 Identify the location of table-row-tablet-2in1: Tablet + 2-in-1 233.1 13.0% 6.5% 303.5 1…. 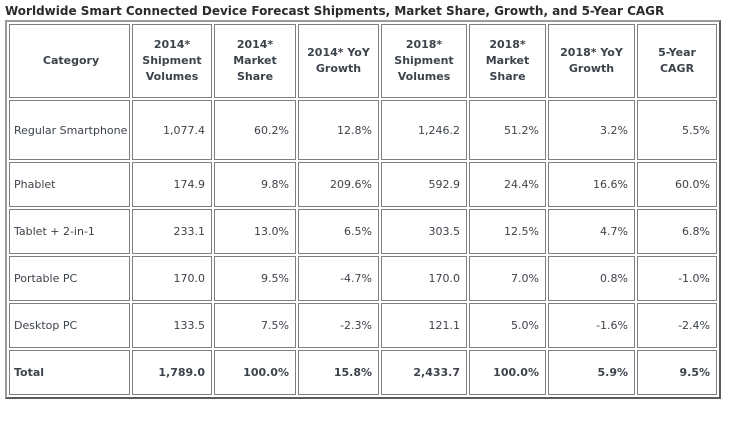
(363, 231).